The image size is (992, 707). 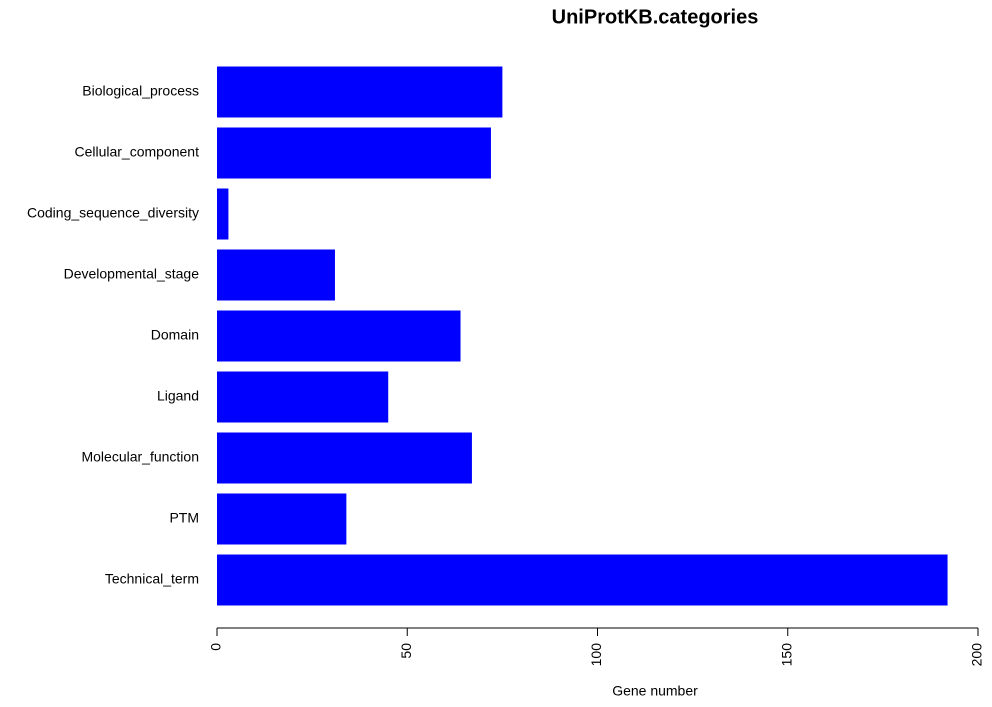 What do you see at coordinates (977, 655) in the screenshot?
I see `x-tick-label: 200` at bounding box center [977, 655].